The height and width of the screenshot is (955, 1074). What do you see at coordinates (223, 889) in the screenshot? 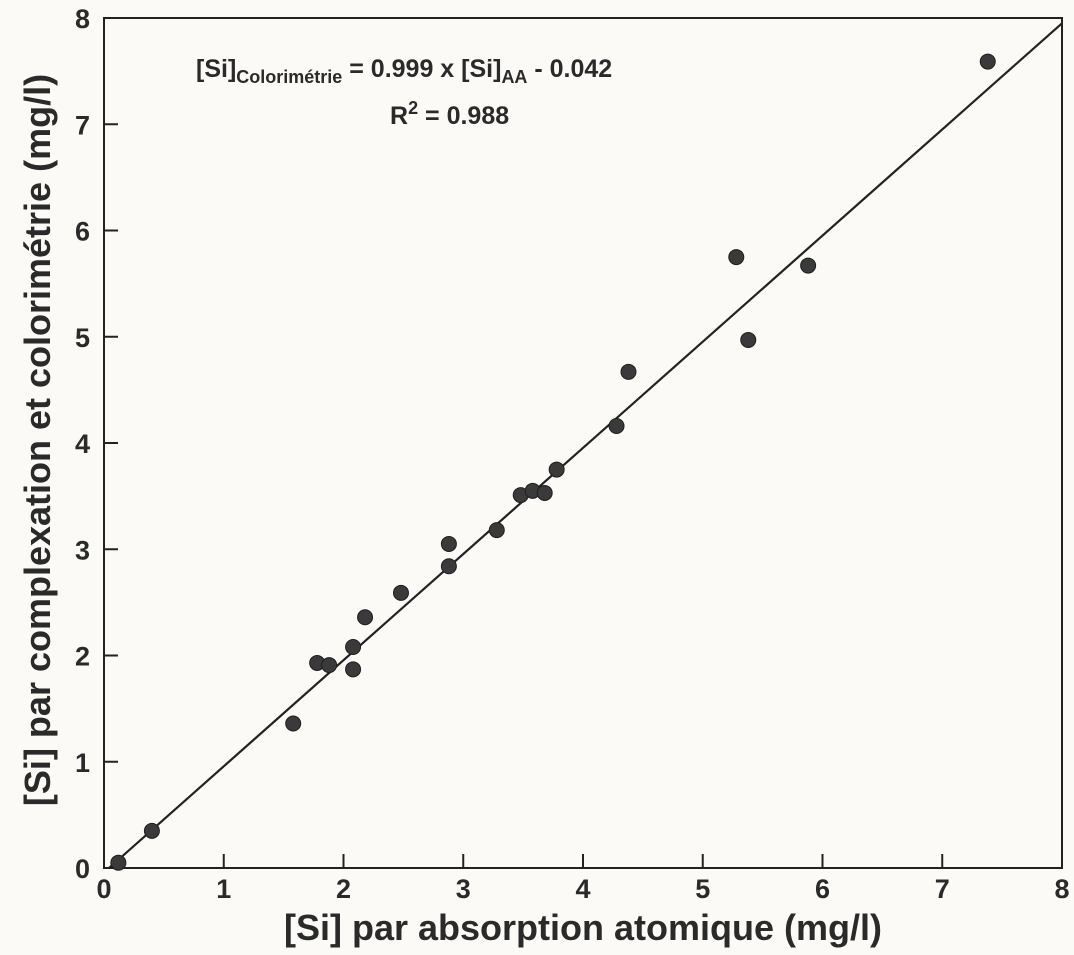
I see `x-tick-label-1: 1` at bounding box center [223, 889].